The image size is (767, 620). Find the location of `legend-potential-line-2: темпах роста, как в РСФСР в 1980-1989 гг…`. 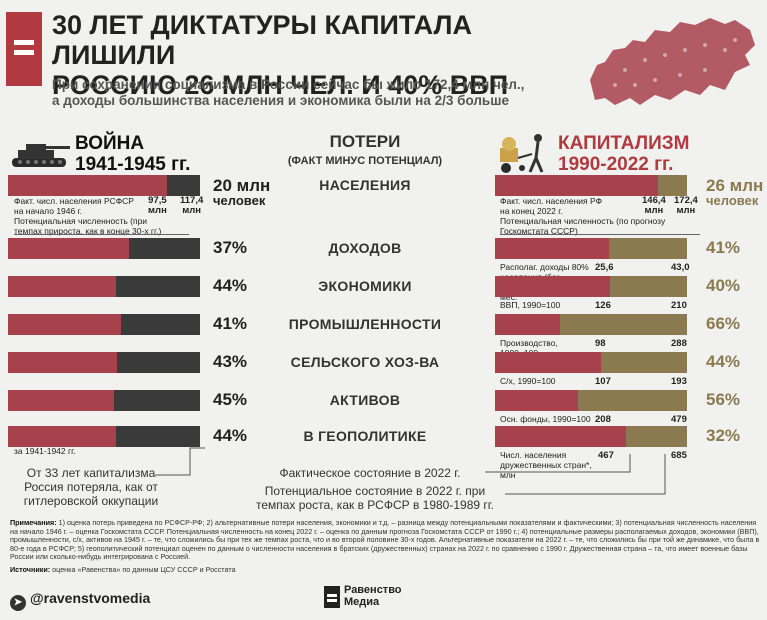

legend-potential-line-2: темпах роста, как в РСФСР в 1980-1989 гг… is located at coordinates (375, 505).